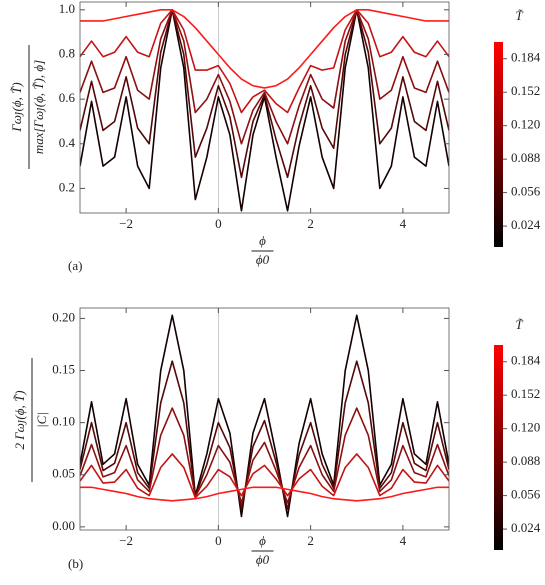 This screenshot has height=585, width=545. Describe the element at coordinates (75, 265) in the screenshot. I see `panel-label: (a)` at that location.